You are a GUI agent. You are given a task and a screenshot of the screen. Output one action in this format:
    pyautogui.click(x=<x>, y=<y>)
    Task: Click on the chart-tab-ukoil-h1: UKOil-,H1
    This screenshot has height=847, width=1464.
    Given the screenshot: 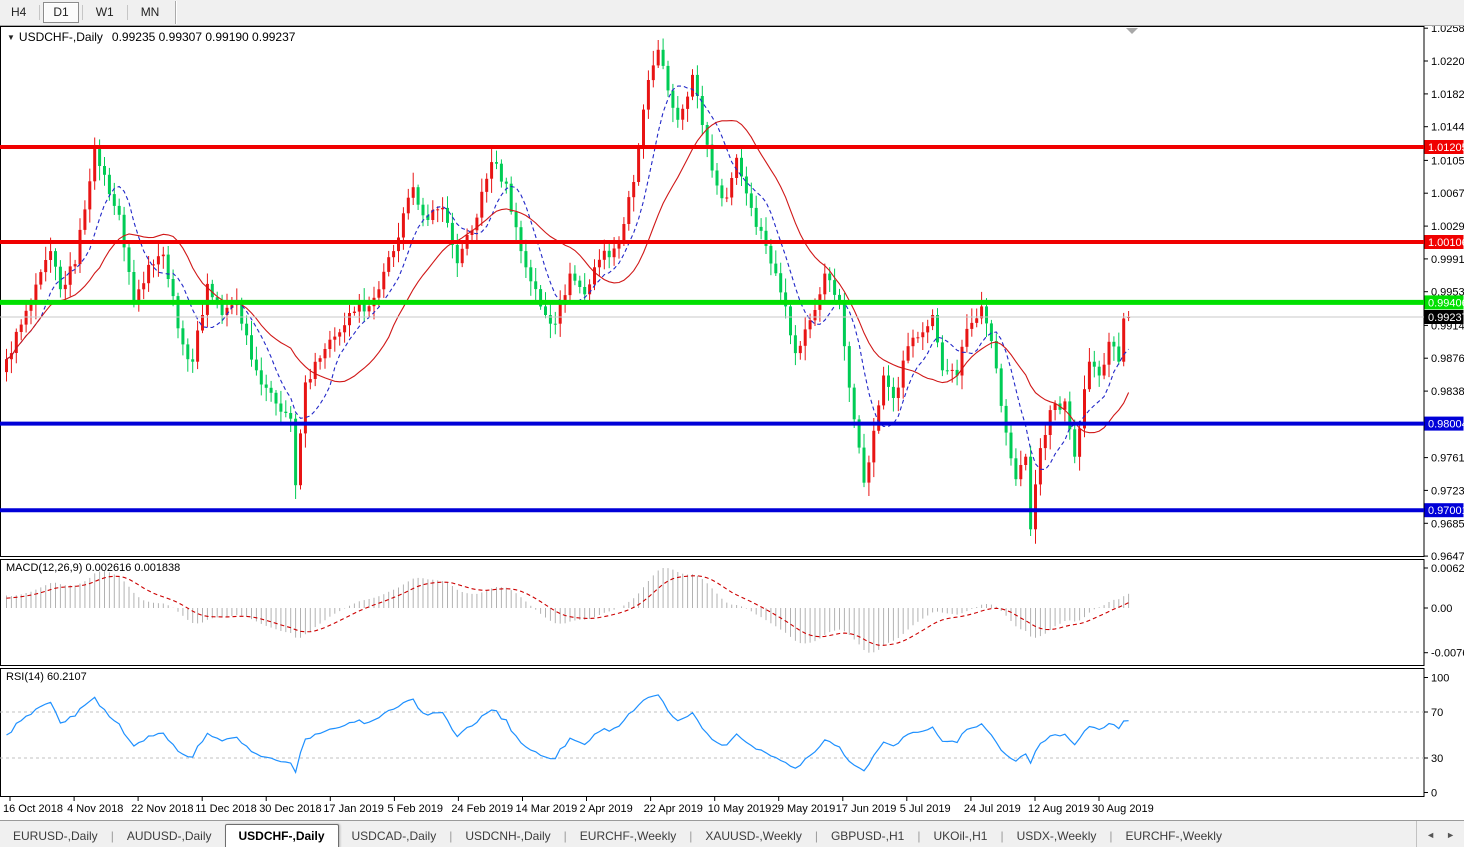 What is the action you would take?
    pyautogui.click(x=960, y=836)
    